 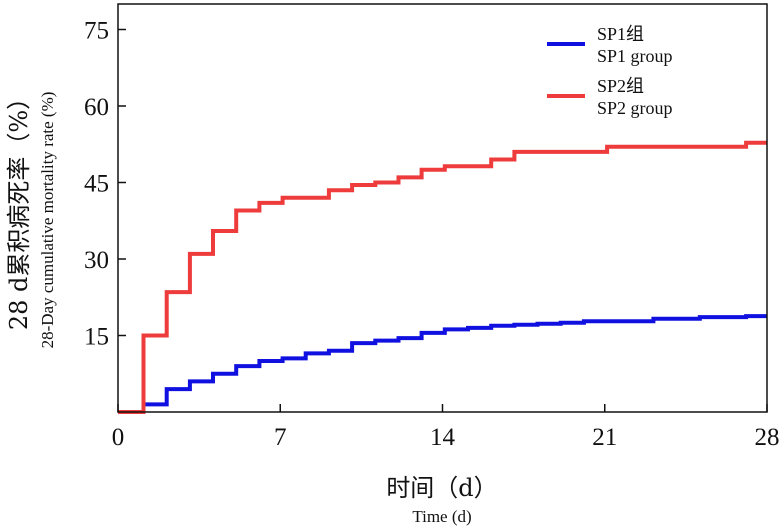 What do you see at coordinates (441, 516) in the screenshot?
I see `x-axis-label-en: Time (d)` at bounding box center [441, 516].